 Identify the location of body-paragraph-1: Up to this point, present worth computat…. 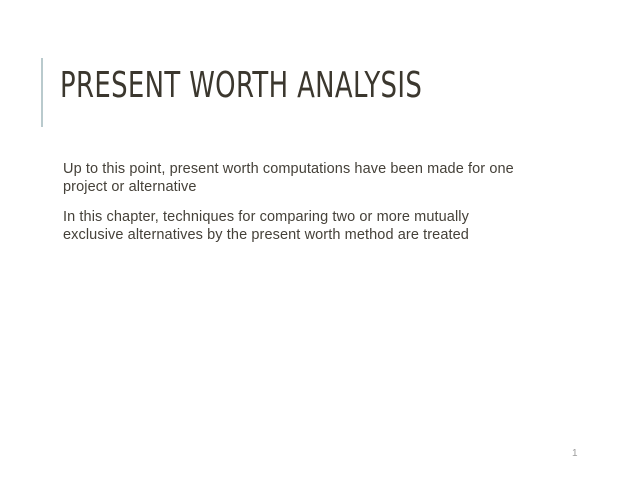
(333, 178).